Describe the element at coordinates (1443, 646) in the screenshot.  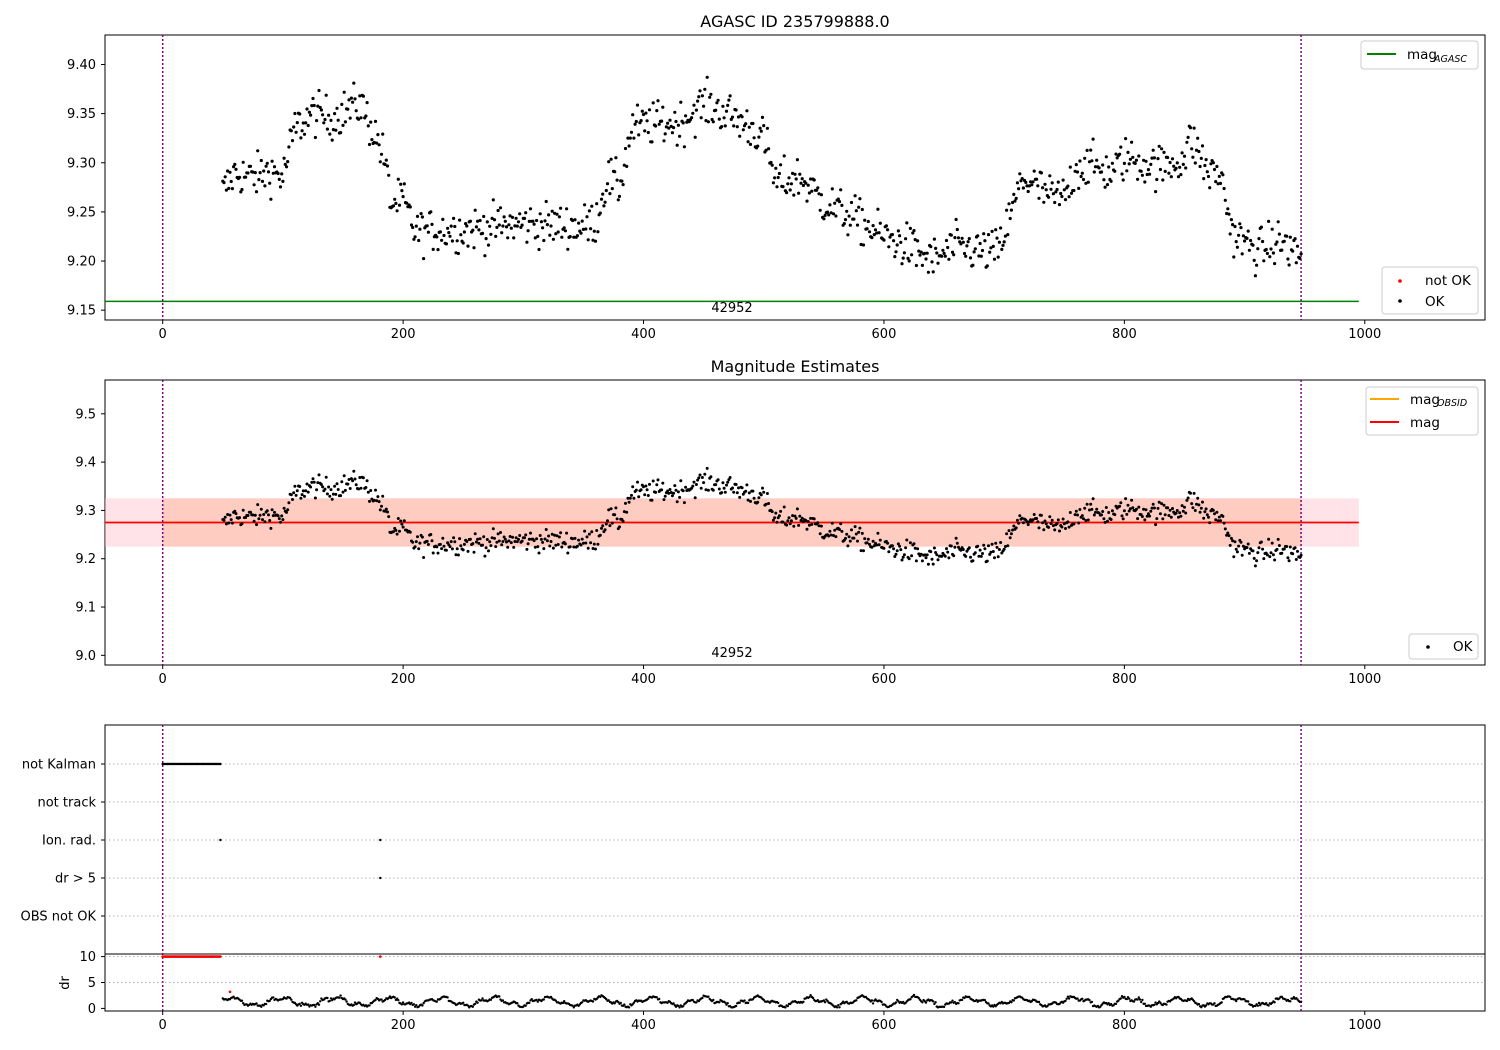
I see `panel2-legend-bottom: OK` at that location.